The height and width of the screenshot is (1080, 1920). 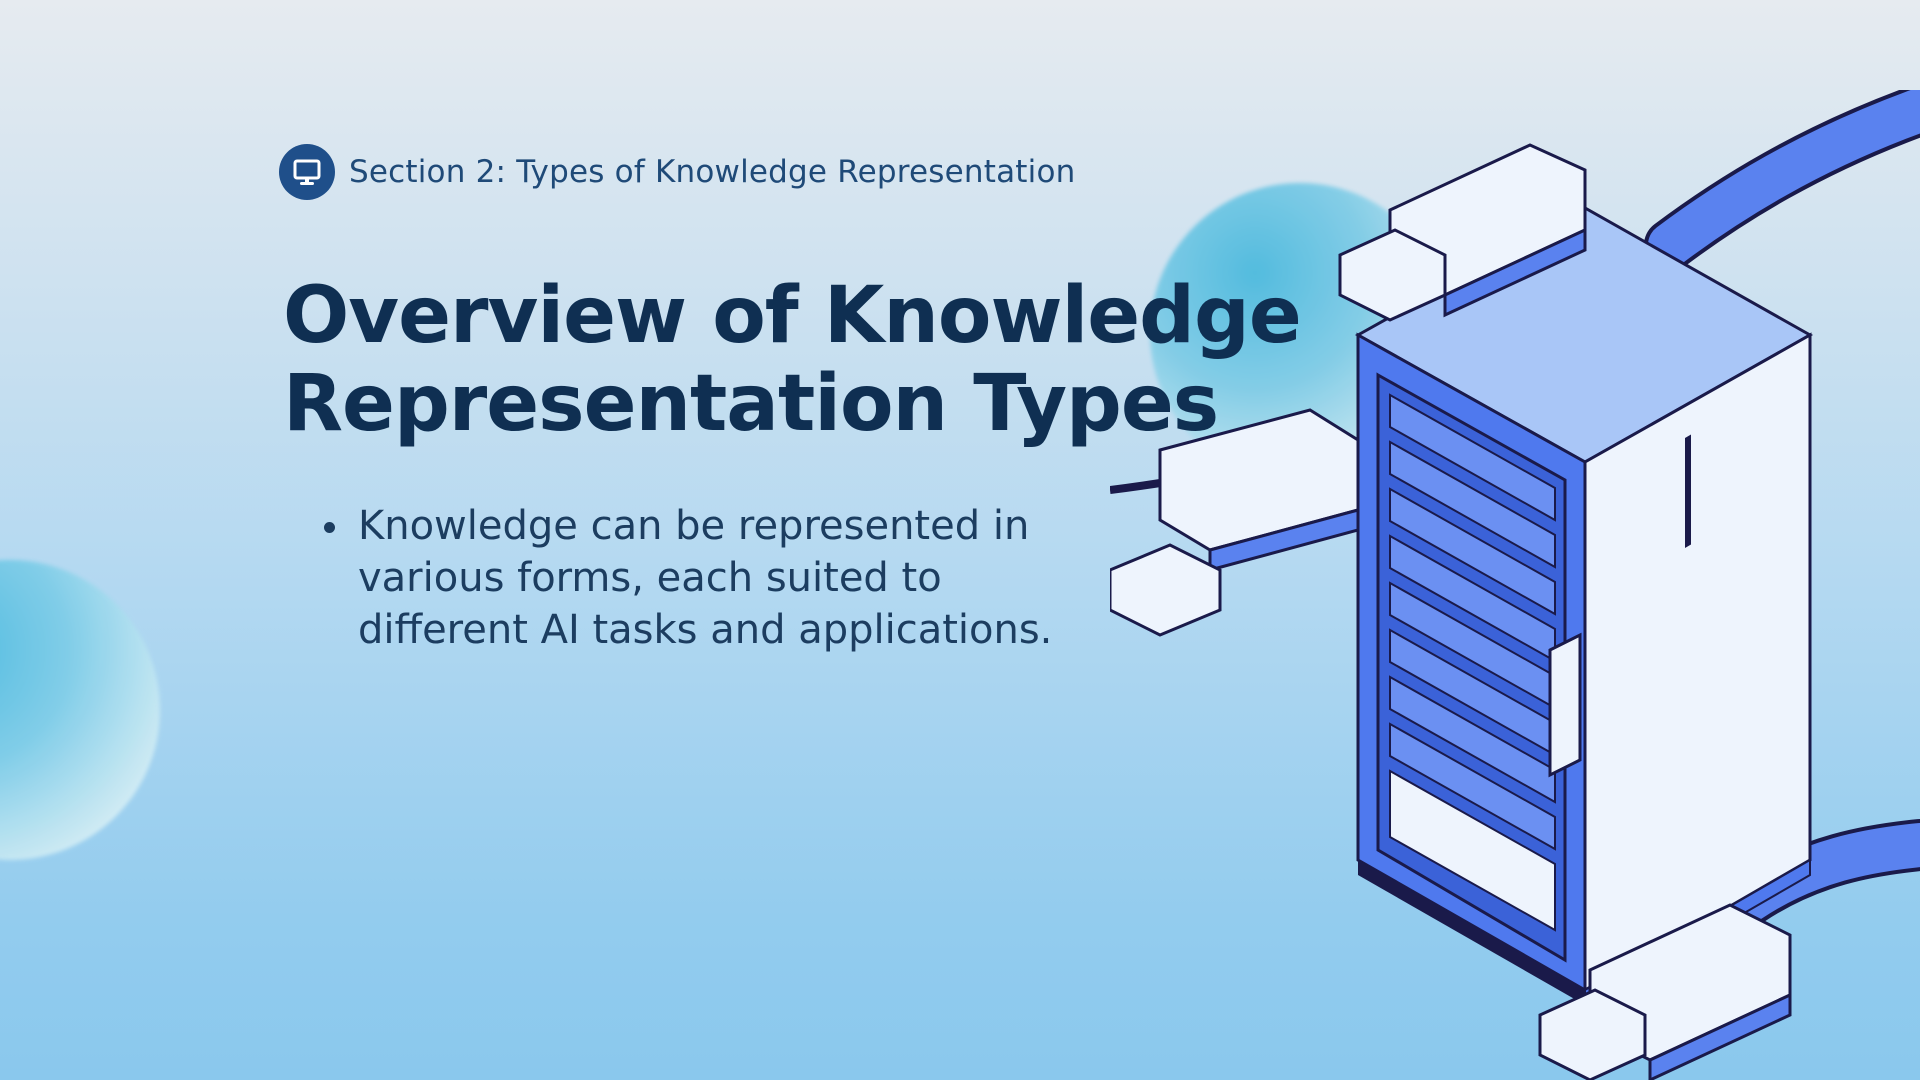 What do you see at coordinates (1235, 522) in the screenshot?
I see `usb-connector-left` at bounding box center [1235, 522].